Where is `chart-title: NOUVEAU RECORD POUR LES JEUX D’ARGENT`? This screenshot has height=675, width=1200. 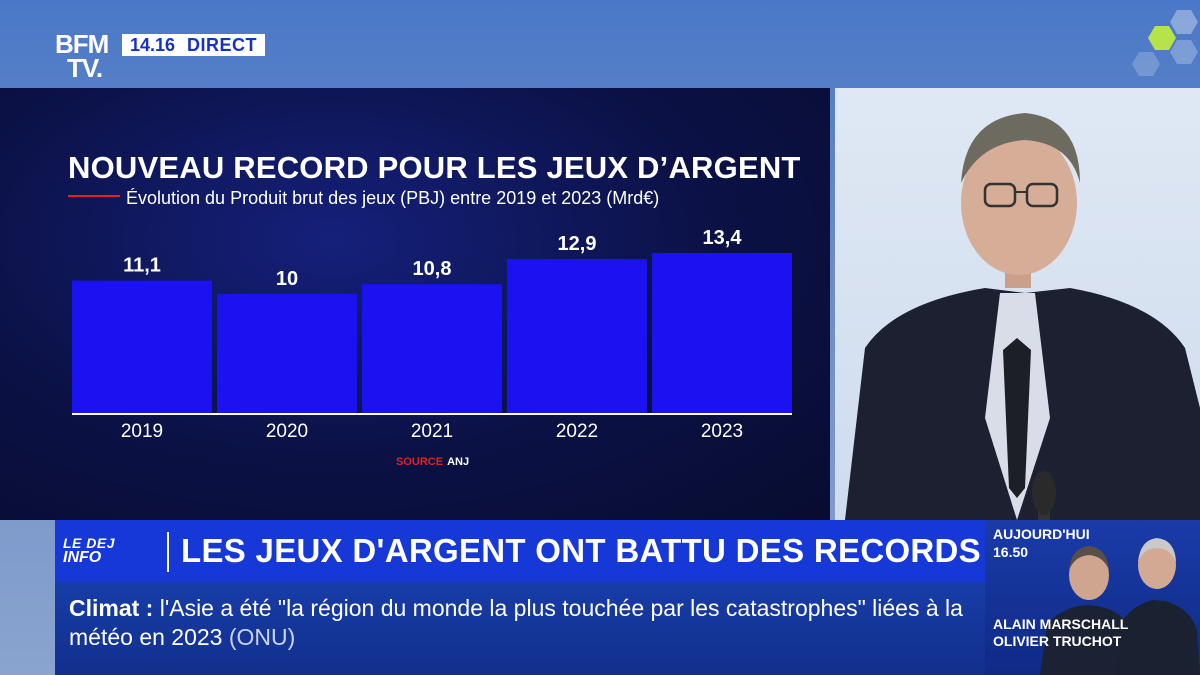 chart-title: NOUVEAU RECORD POUR LES JEUX D’ARGENT is located at coordinates (434, 167).